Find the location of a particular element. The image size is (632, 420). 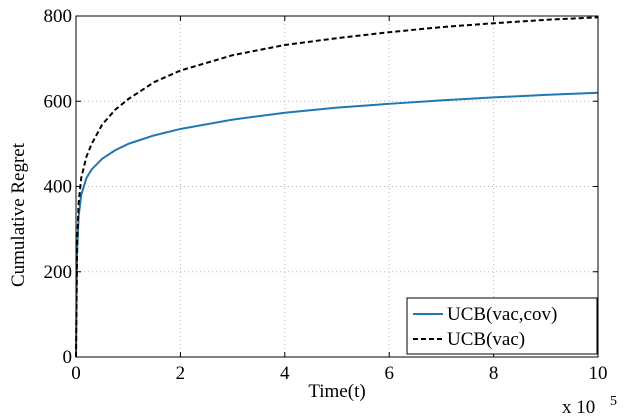

x-axis-label: Time(t) is located at coordinates (336, 391).